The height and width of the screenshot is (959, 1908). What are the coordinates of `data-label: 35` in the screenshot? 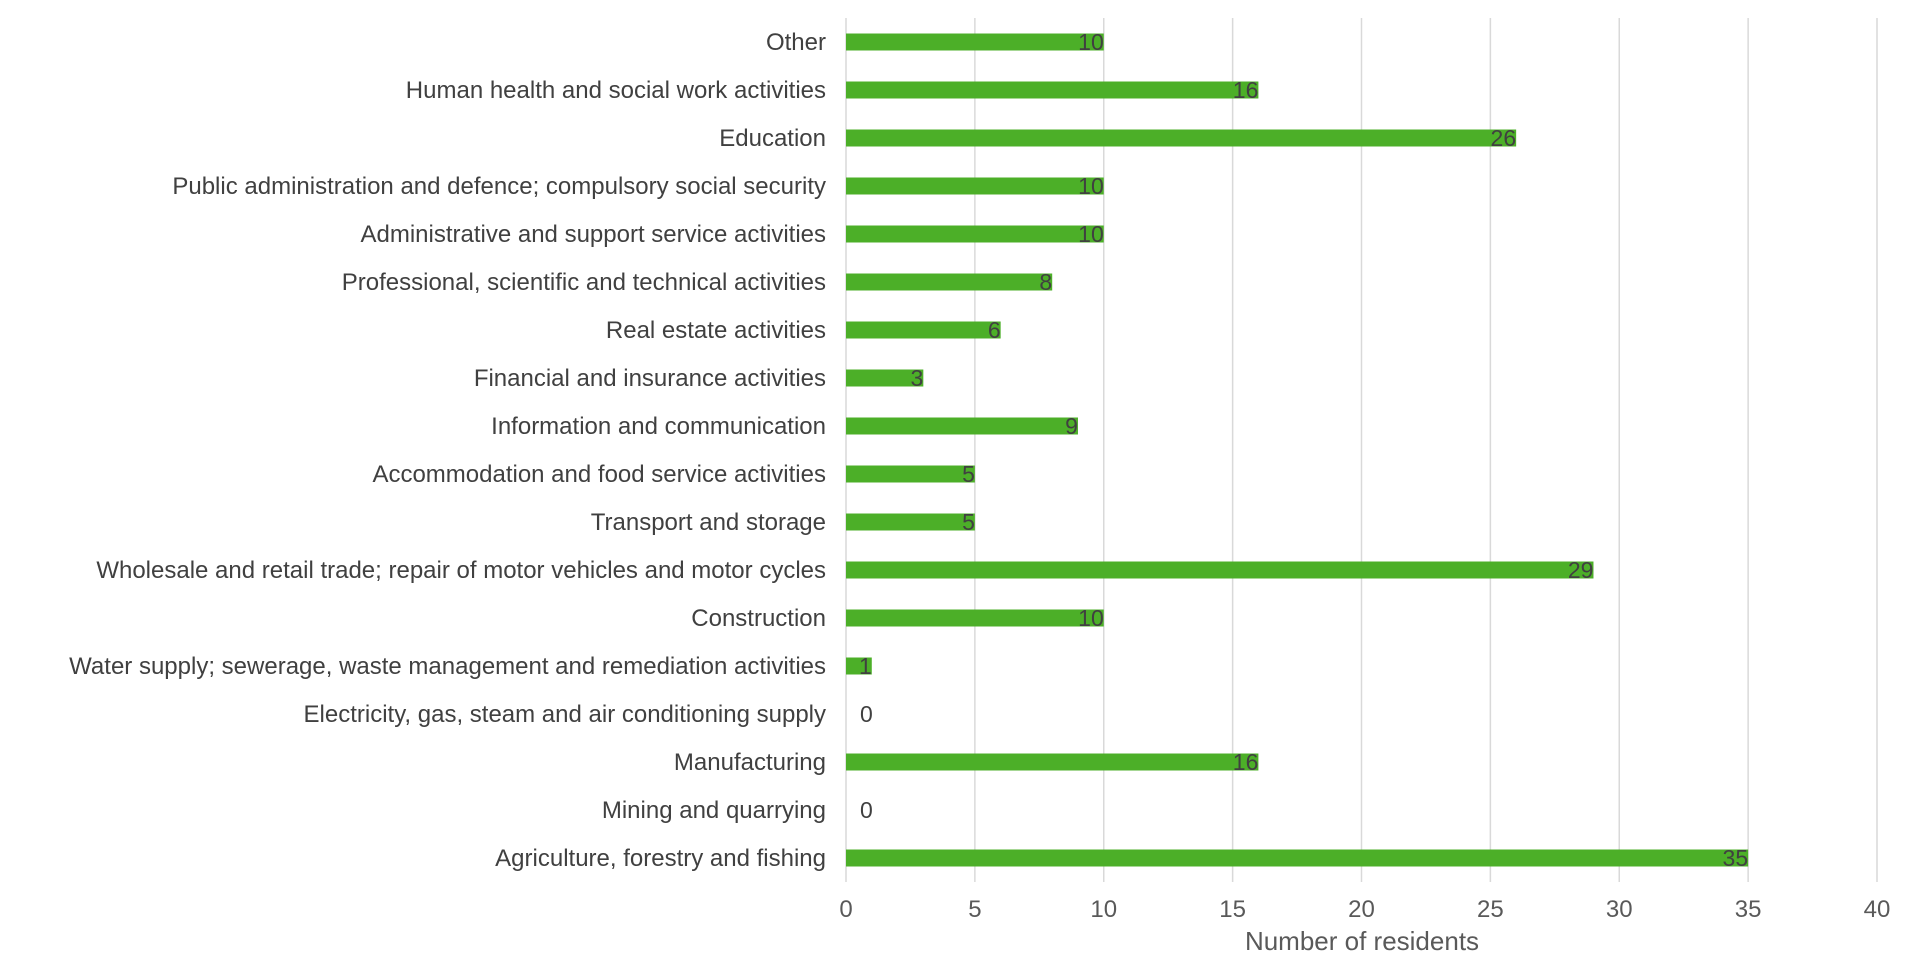 It's located at (1736, 858).